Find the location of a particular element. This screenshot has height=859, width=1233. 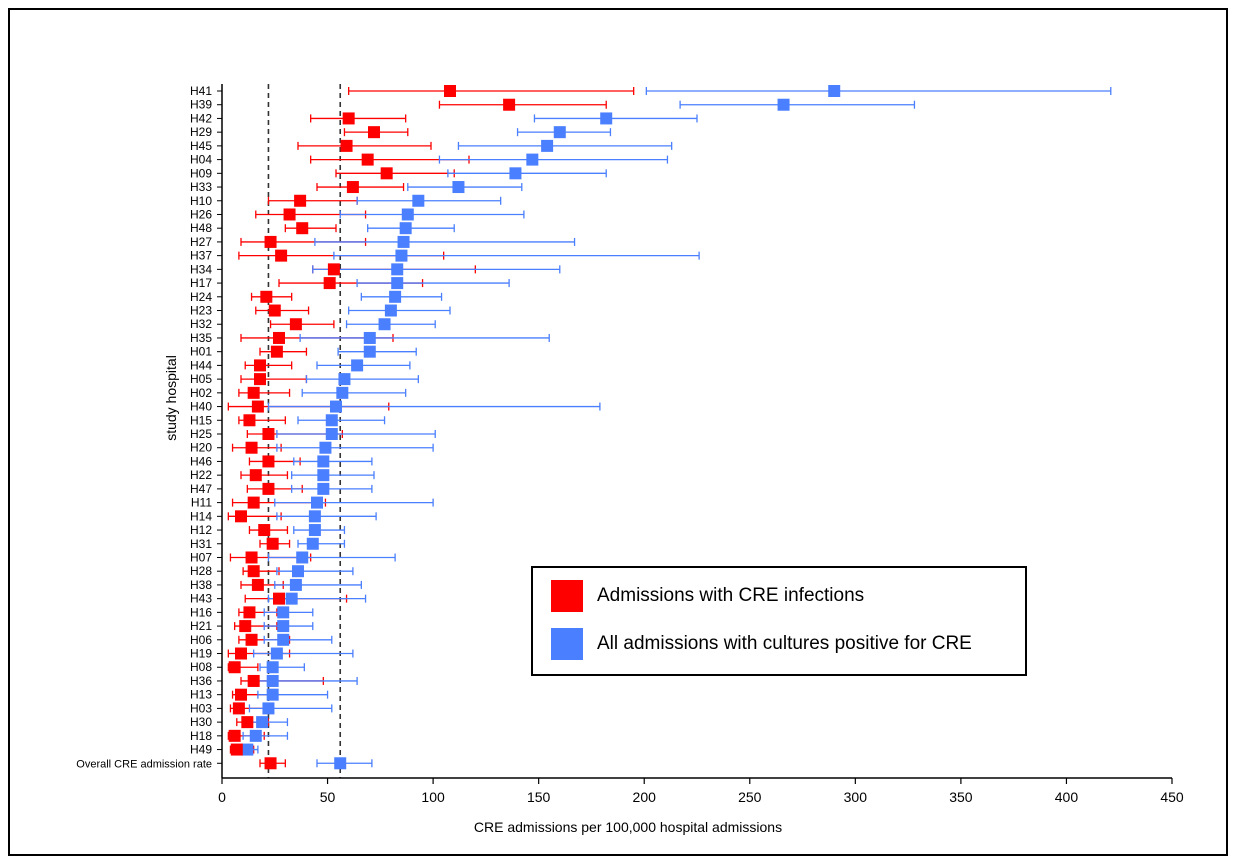

category-label: H09 is located at coordinates (201, 173).